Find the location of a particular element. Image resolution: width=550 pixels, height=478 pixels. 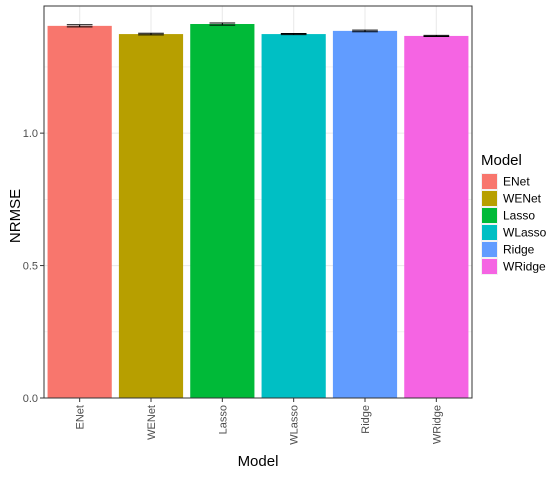

legend-swatch-ridge is located at coordinates (489, 249).